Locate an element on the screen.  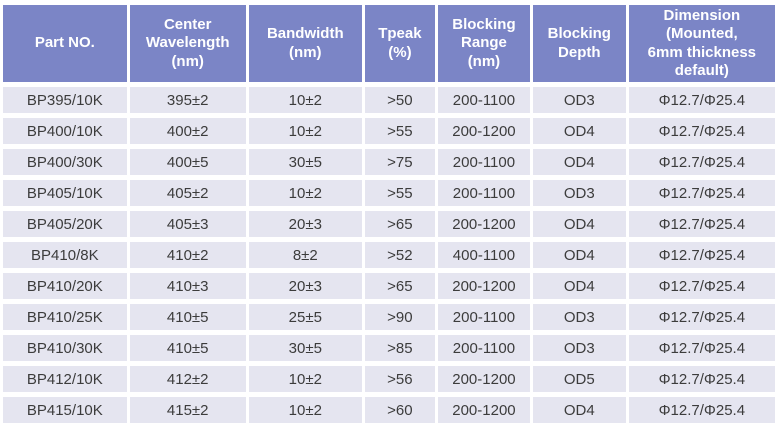
cell-part-no: BP400/30K is located at coordinates (65, 162).